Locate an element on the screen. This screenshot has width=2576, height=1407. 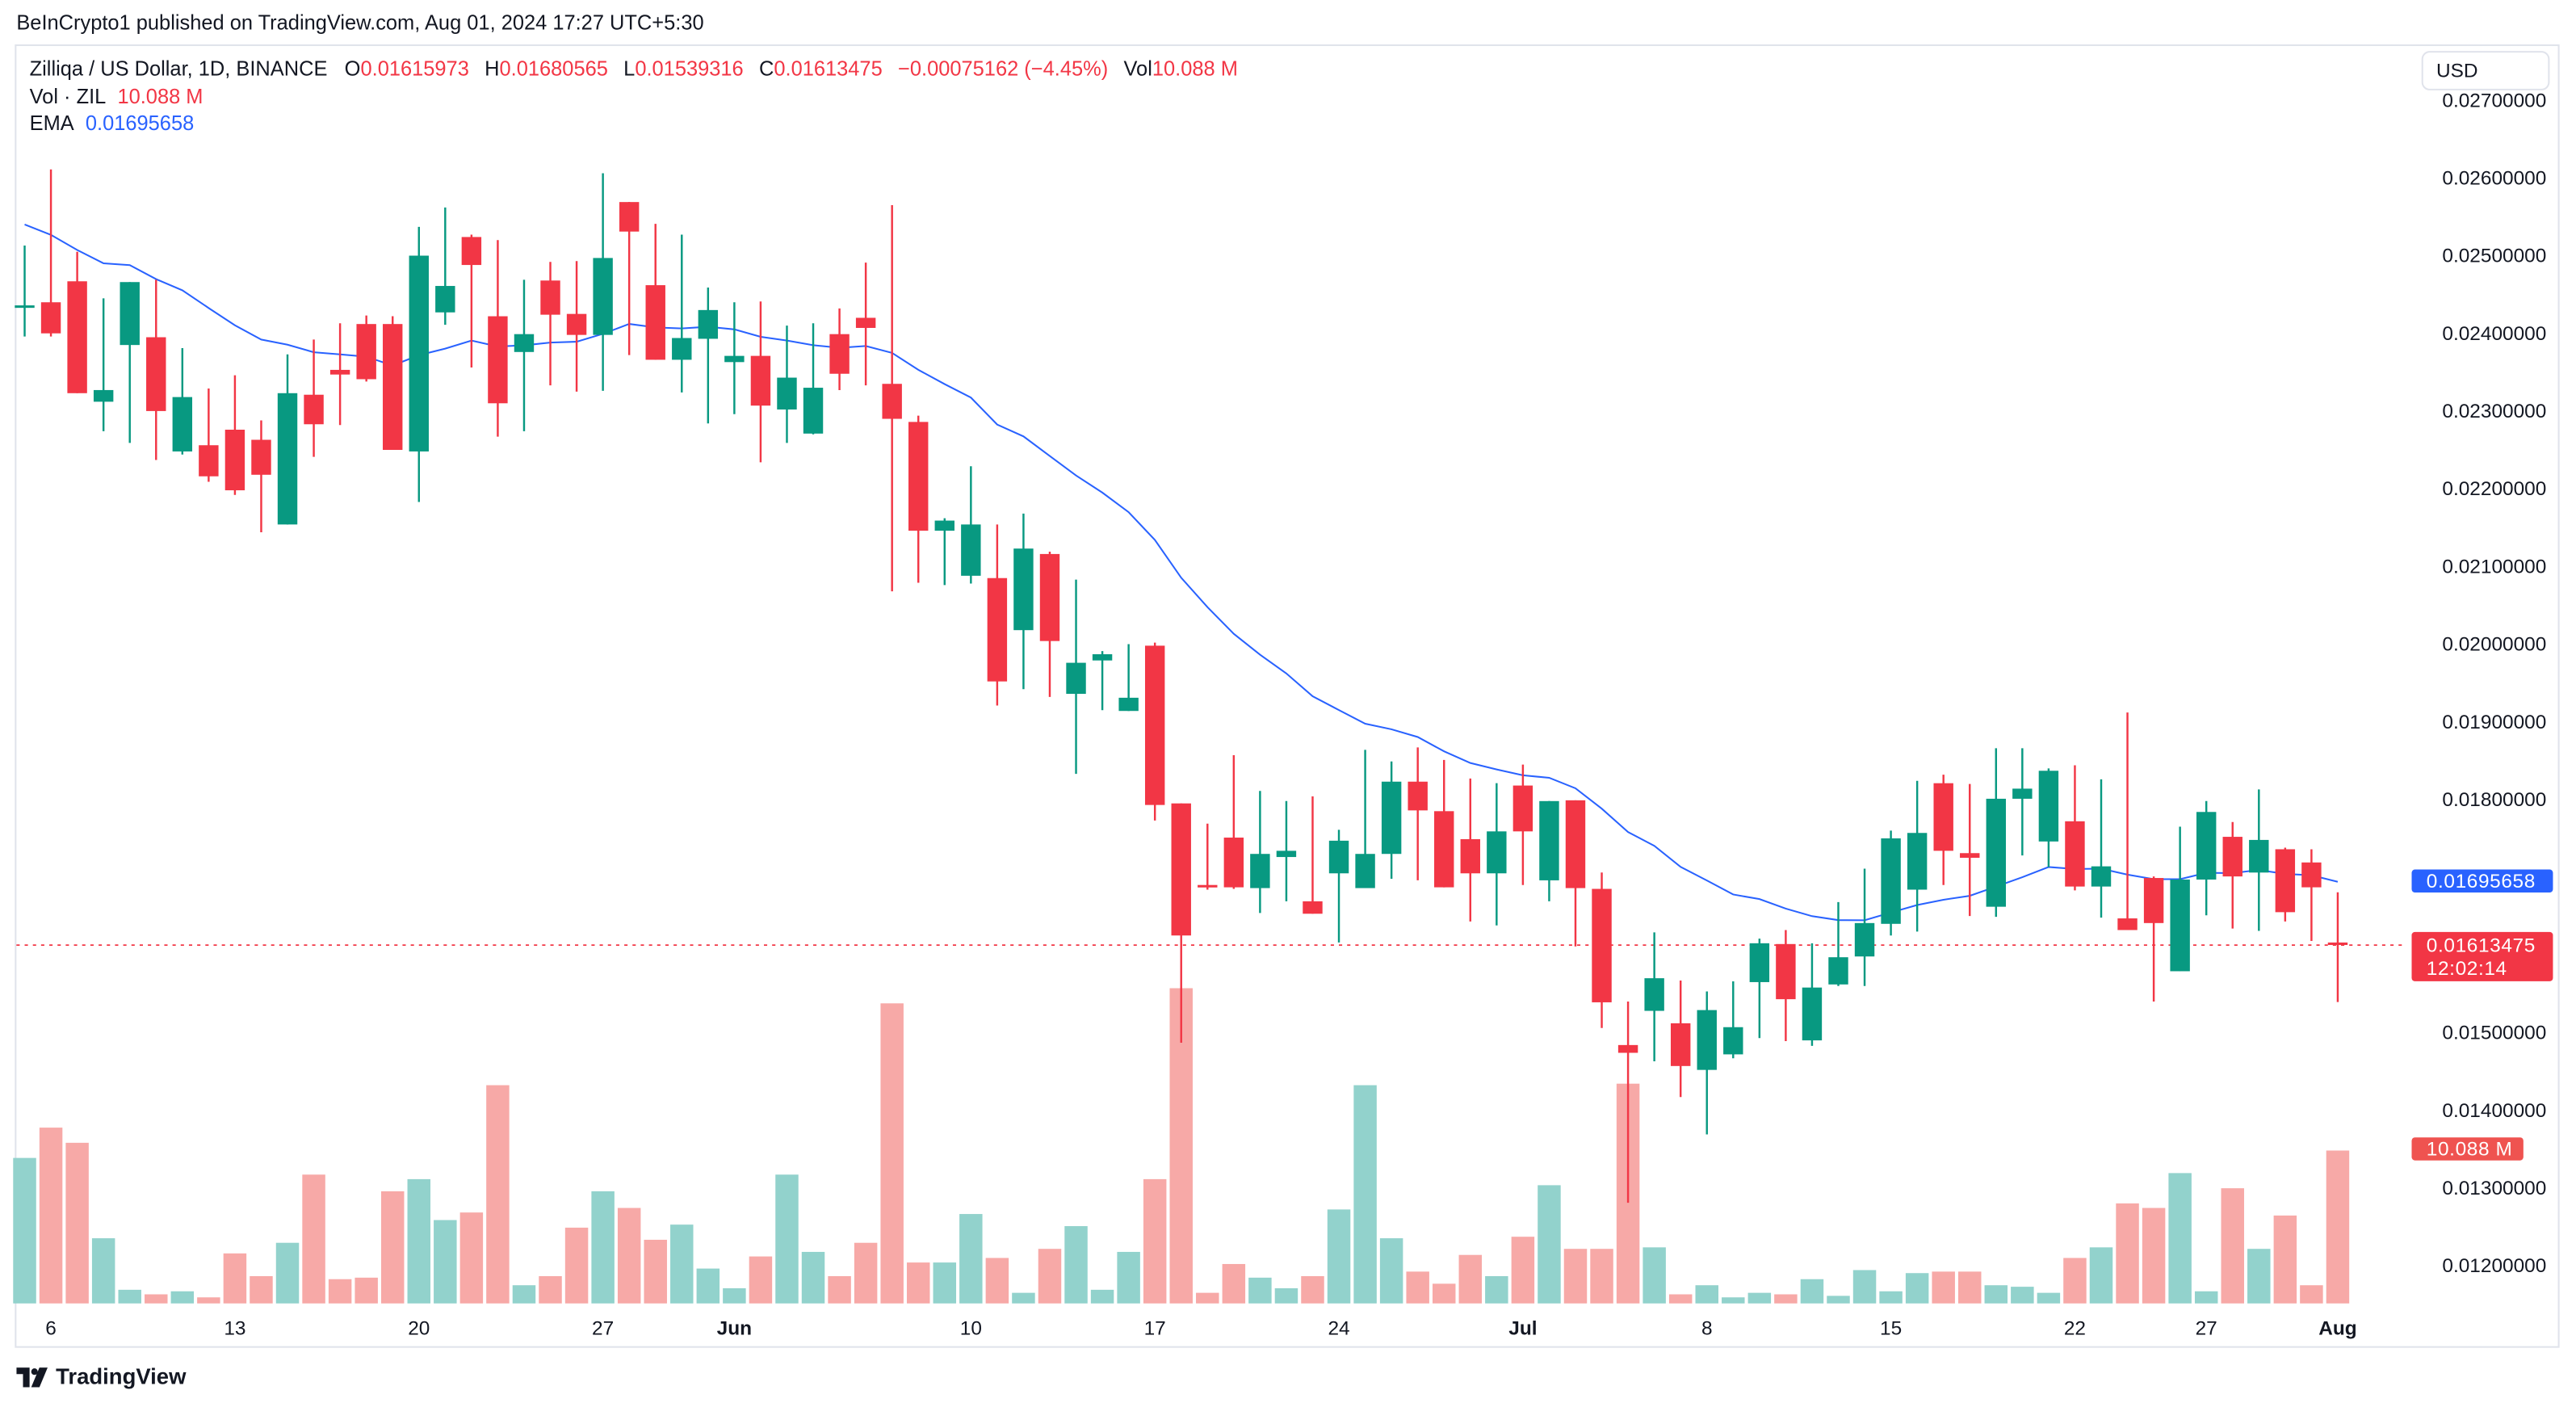
legend-volume: Vol · ZIL 10.088 M is located at coordinates (121, 97).